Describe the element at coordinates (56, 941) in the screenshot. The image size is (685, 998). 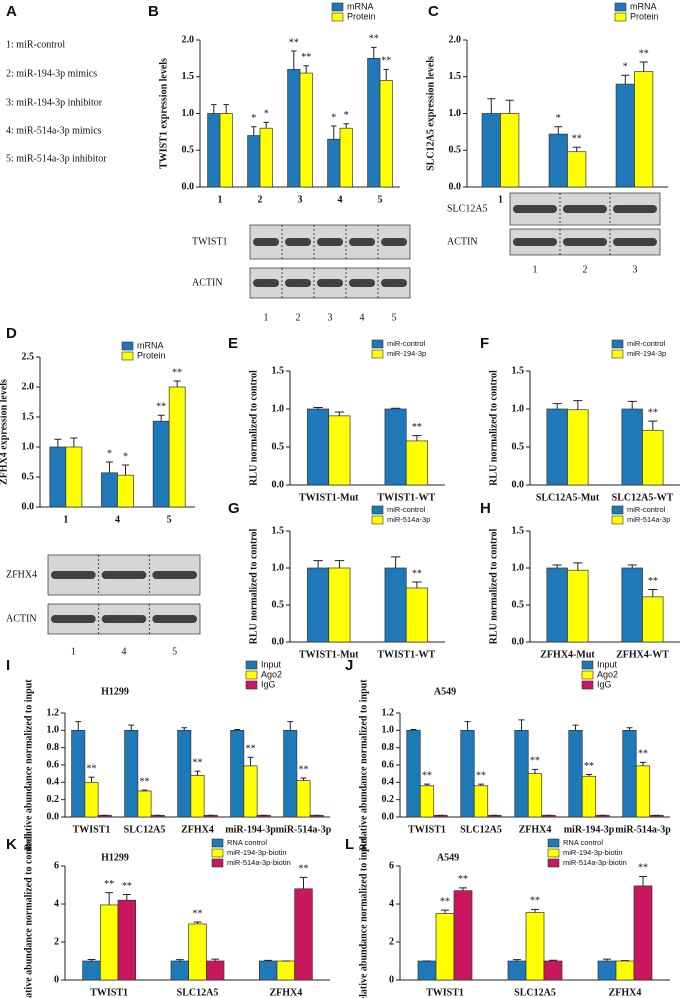
I see `y-tick-label: 2` at that location.